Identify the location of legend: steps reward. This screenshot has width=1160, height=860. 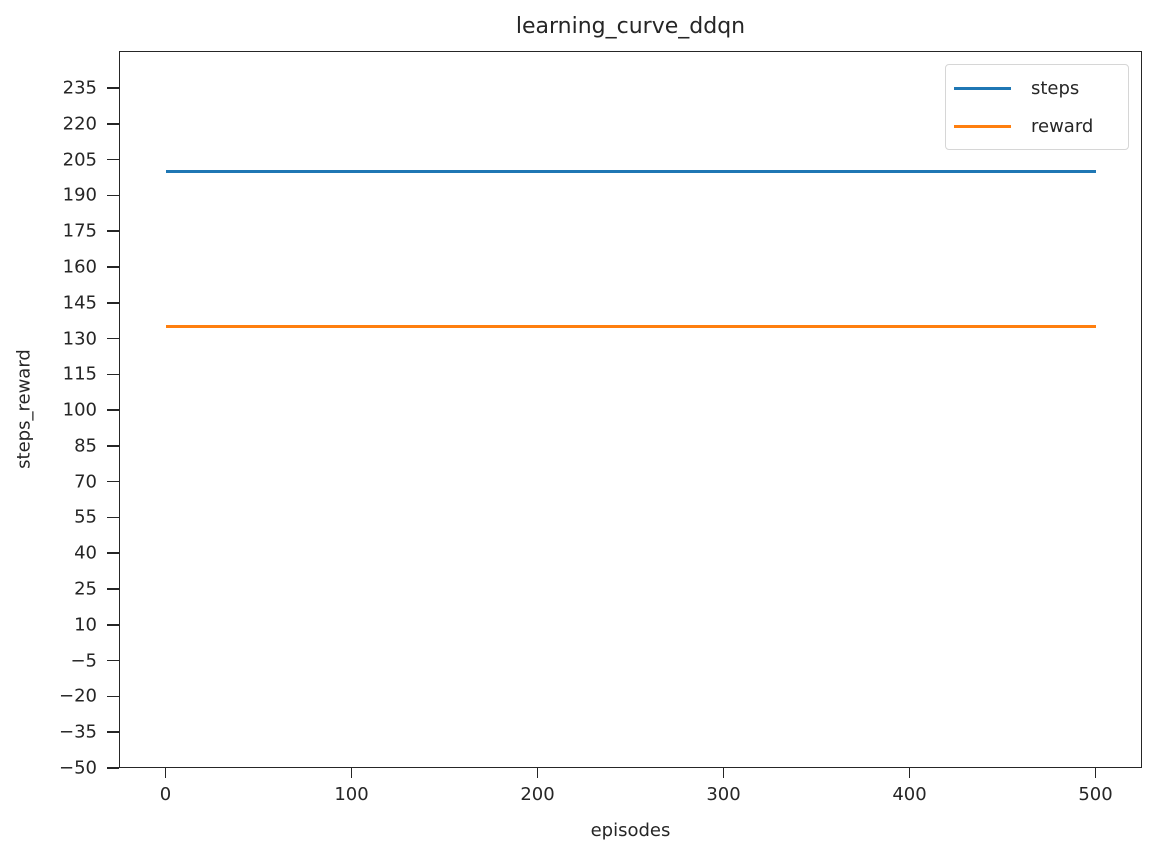
(1037, 107).